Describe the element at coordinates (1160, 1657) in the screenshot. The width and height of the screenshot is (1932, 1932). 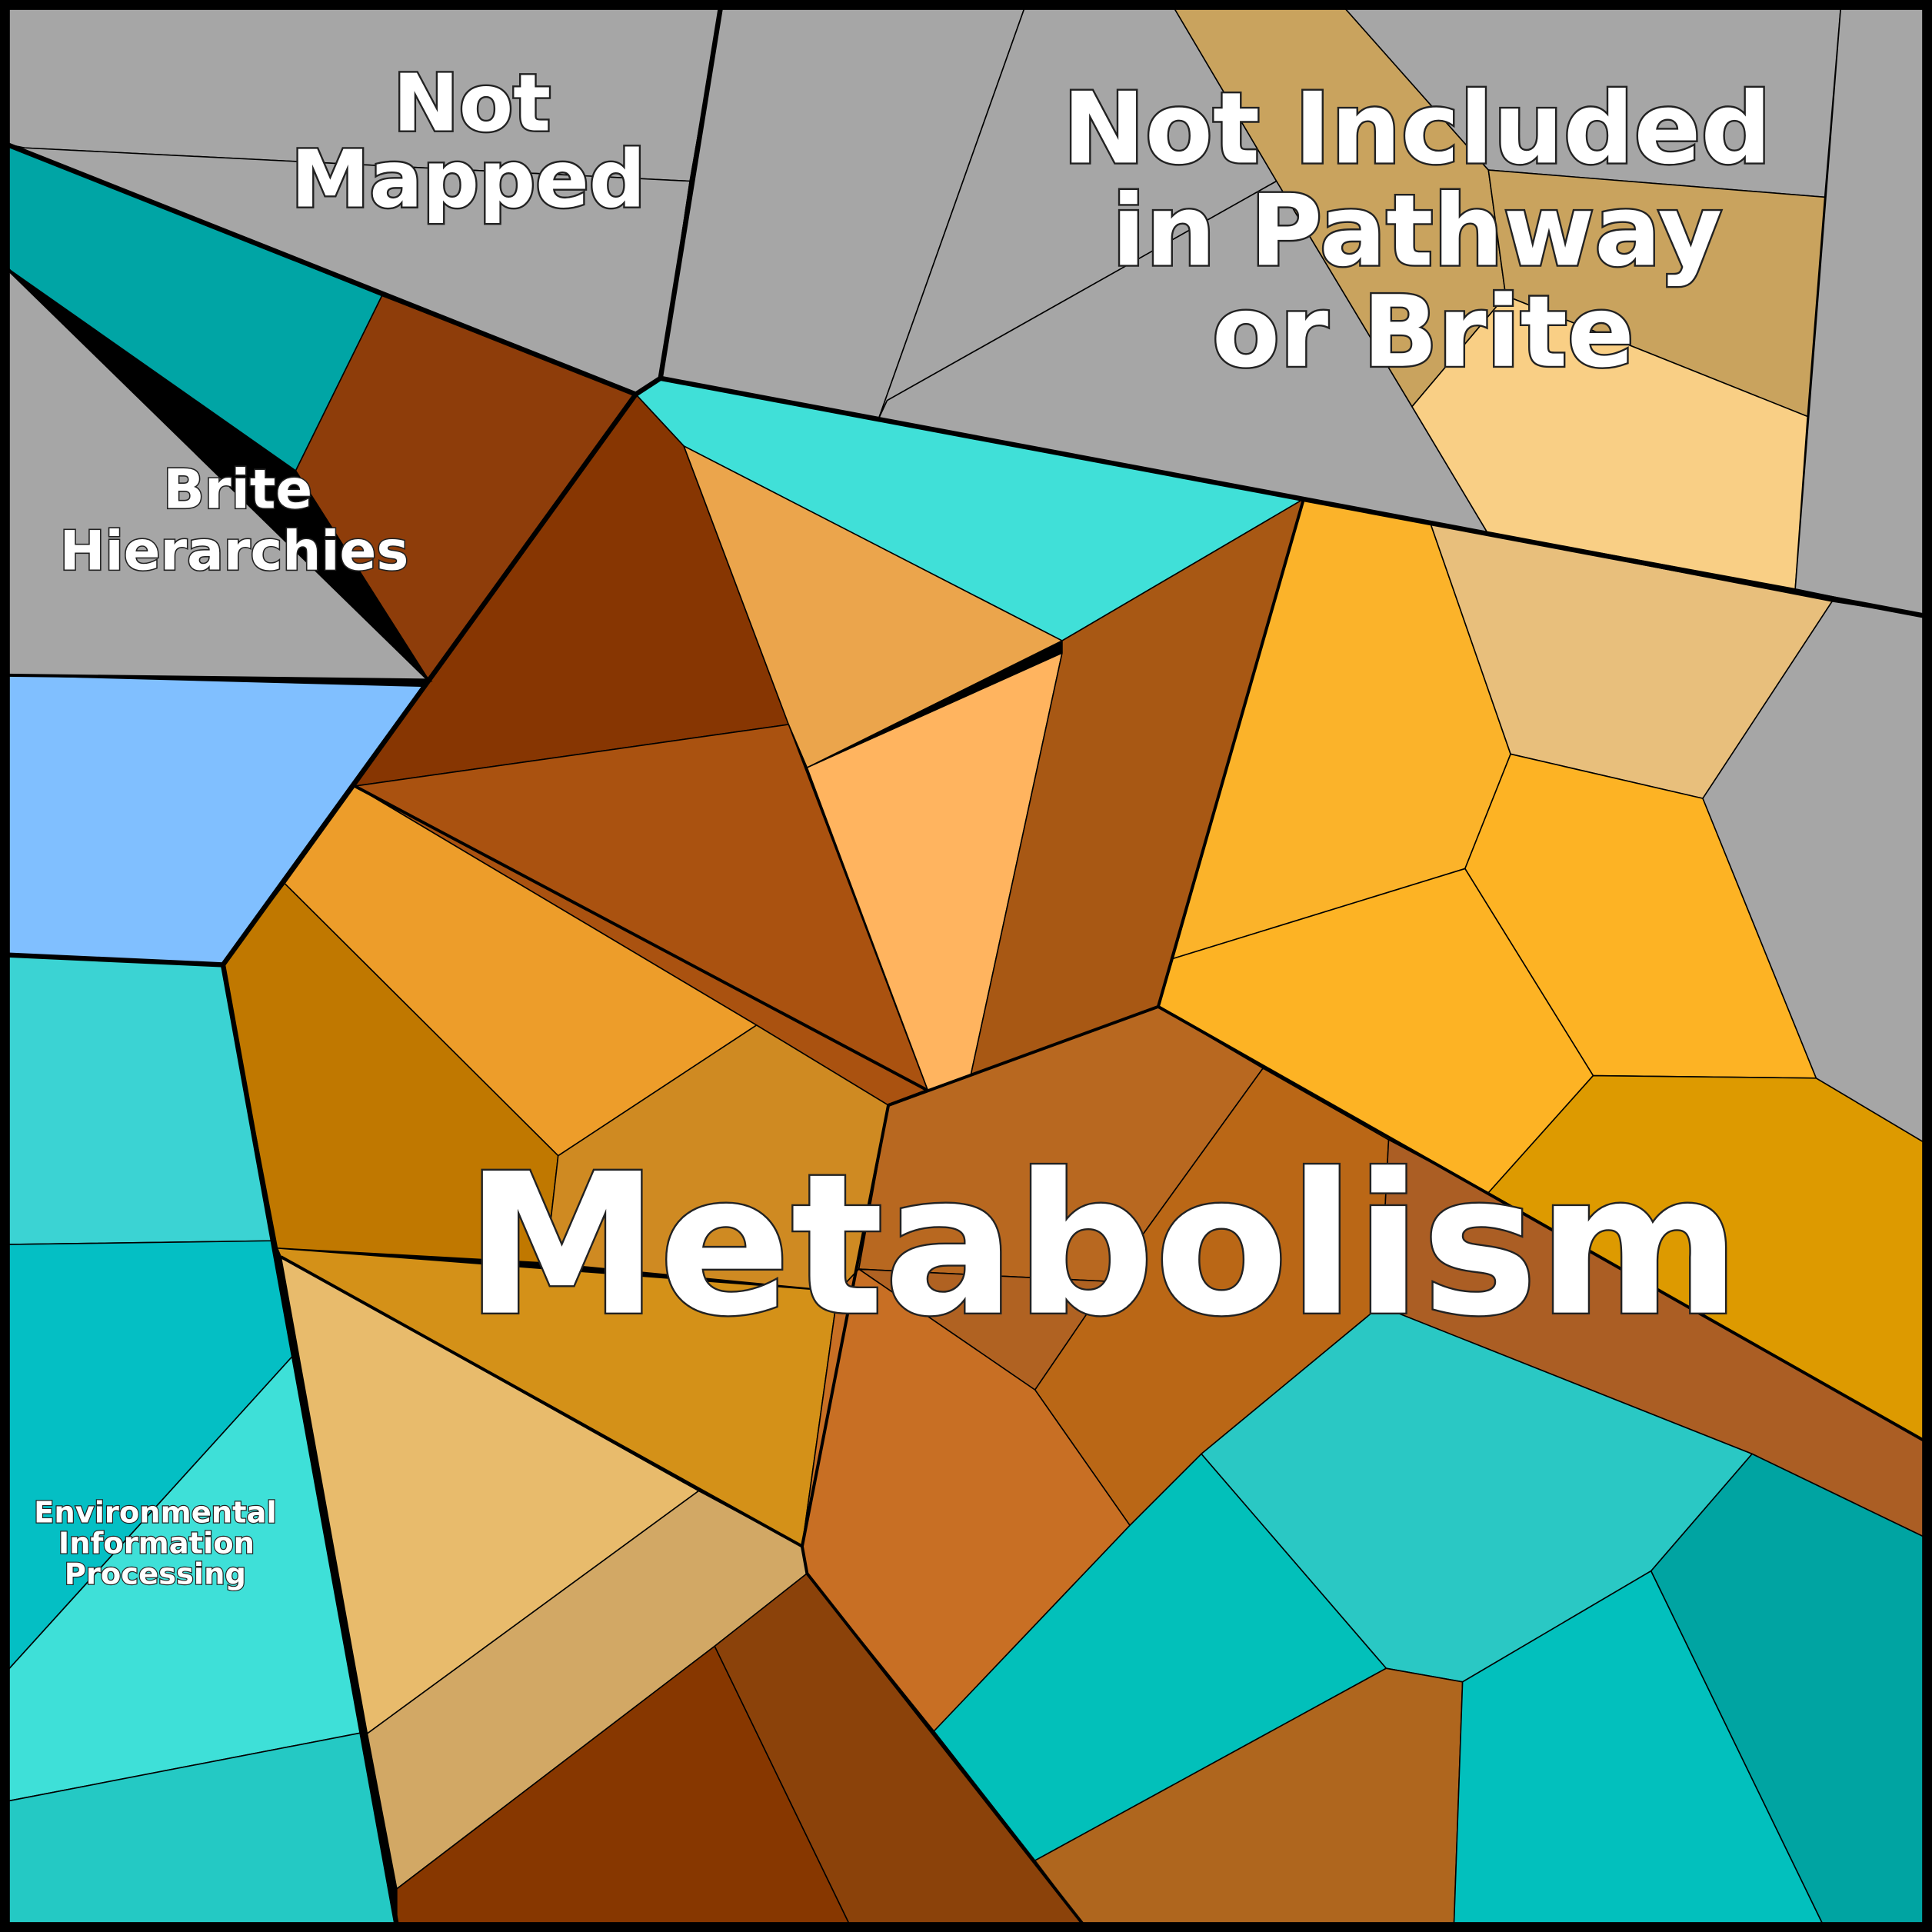
I see `cell` at that location.